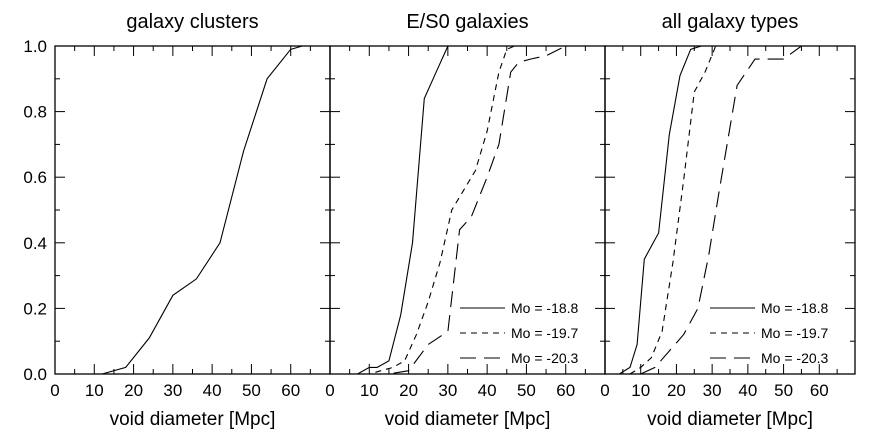 This screenshot has height=436, width=873. What do you see at coordinates (35, 374) in the screenshot?
I see `y-tick-label: 0.0` at bounding box center [35, 374].